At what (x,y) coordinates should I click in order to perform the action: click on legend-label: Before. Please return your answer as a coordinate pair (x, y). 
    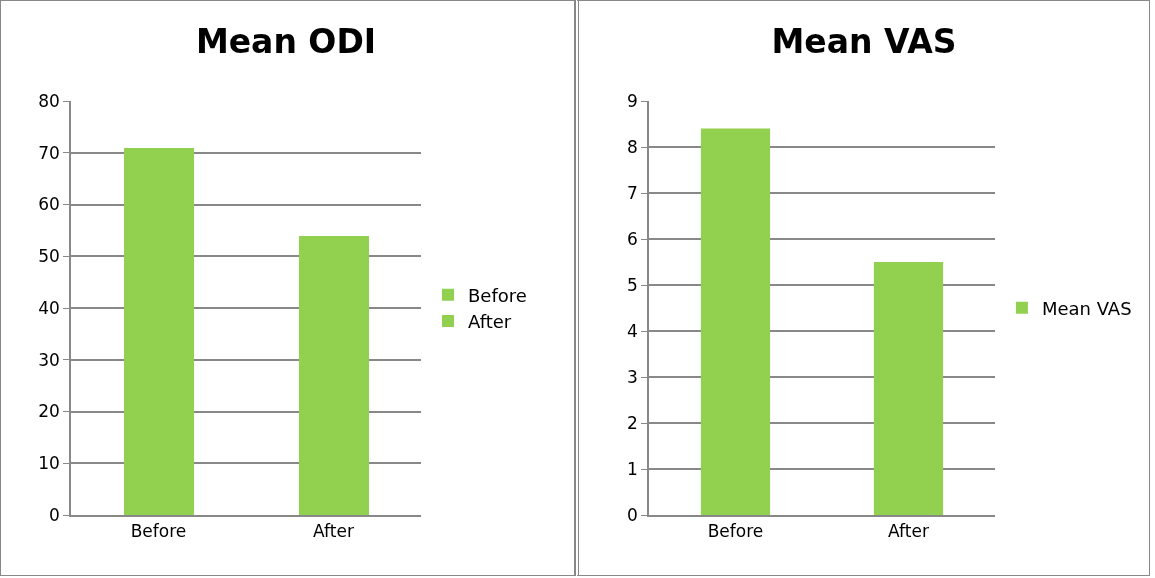
    Looking at the image, I should click on (497, 295).